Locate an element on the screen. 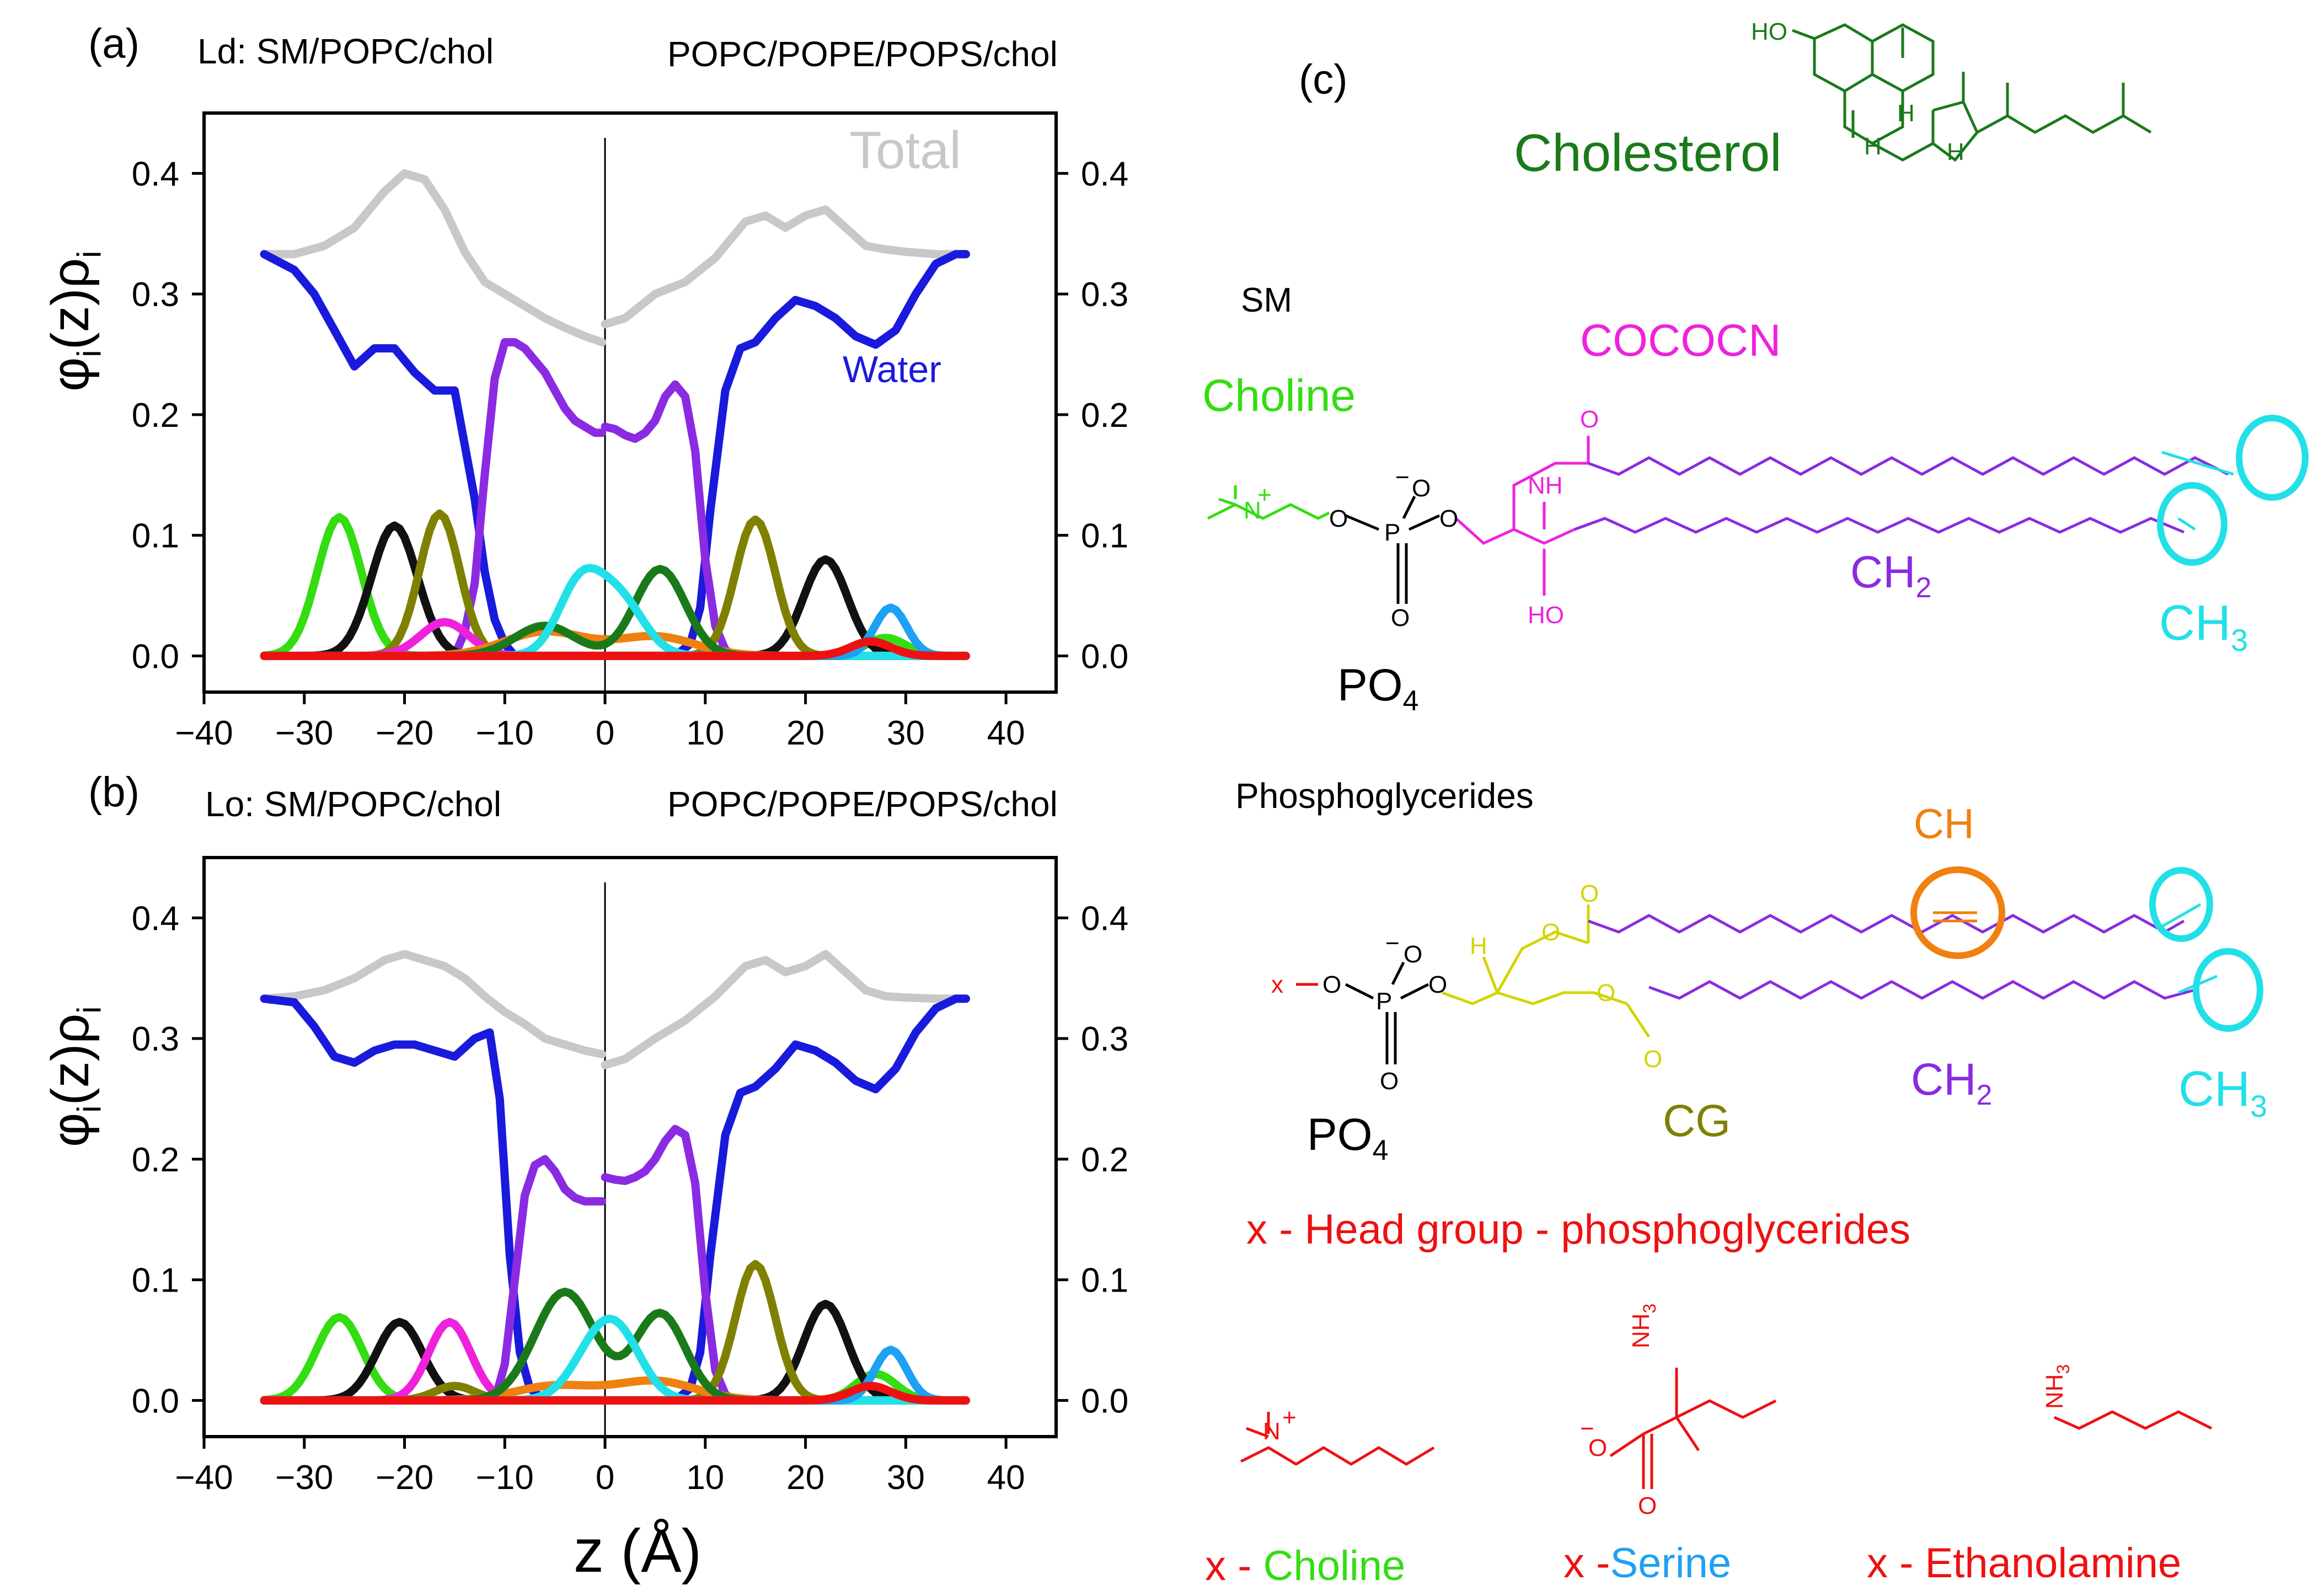 The width and height of the screenshot is (2324, 1596). pg-atom-x: x is located at coordinates (1277, 984).